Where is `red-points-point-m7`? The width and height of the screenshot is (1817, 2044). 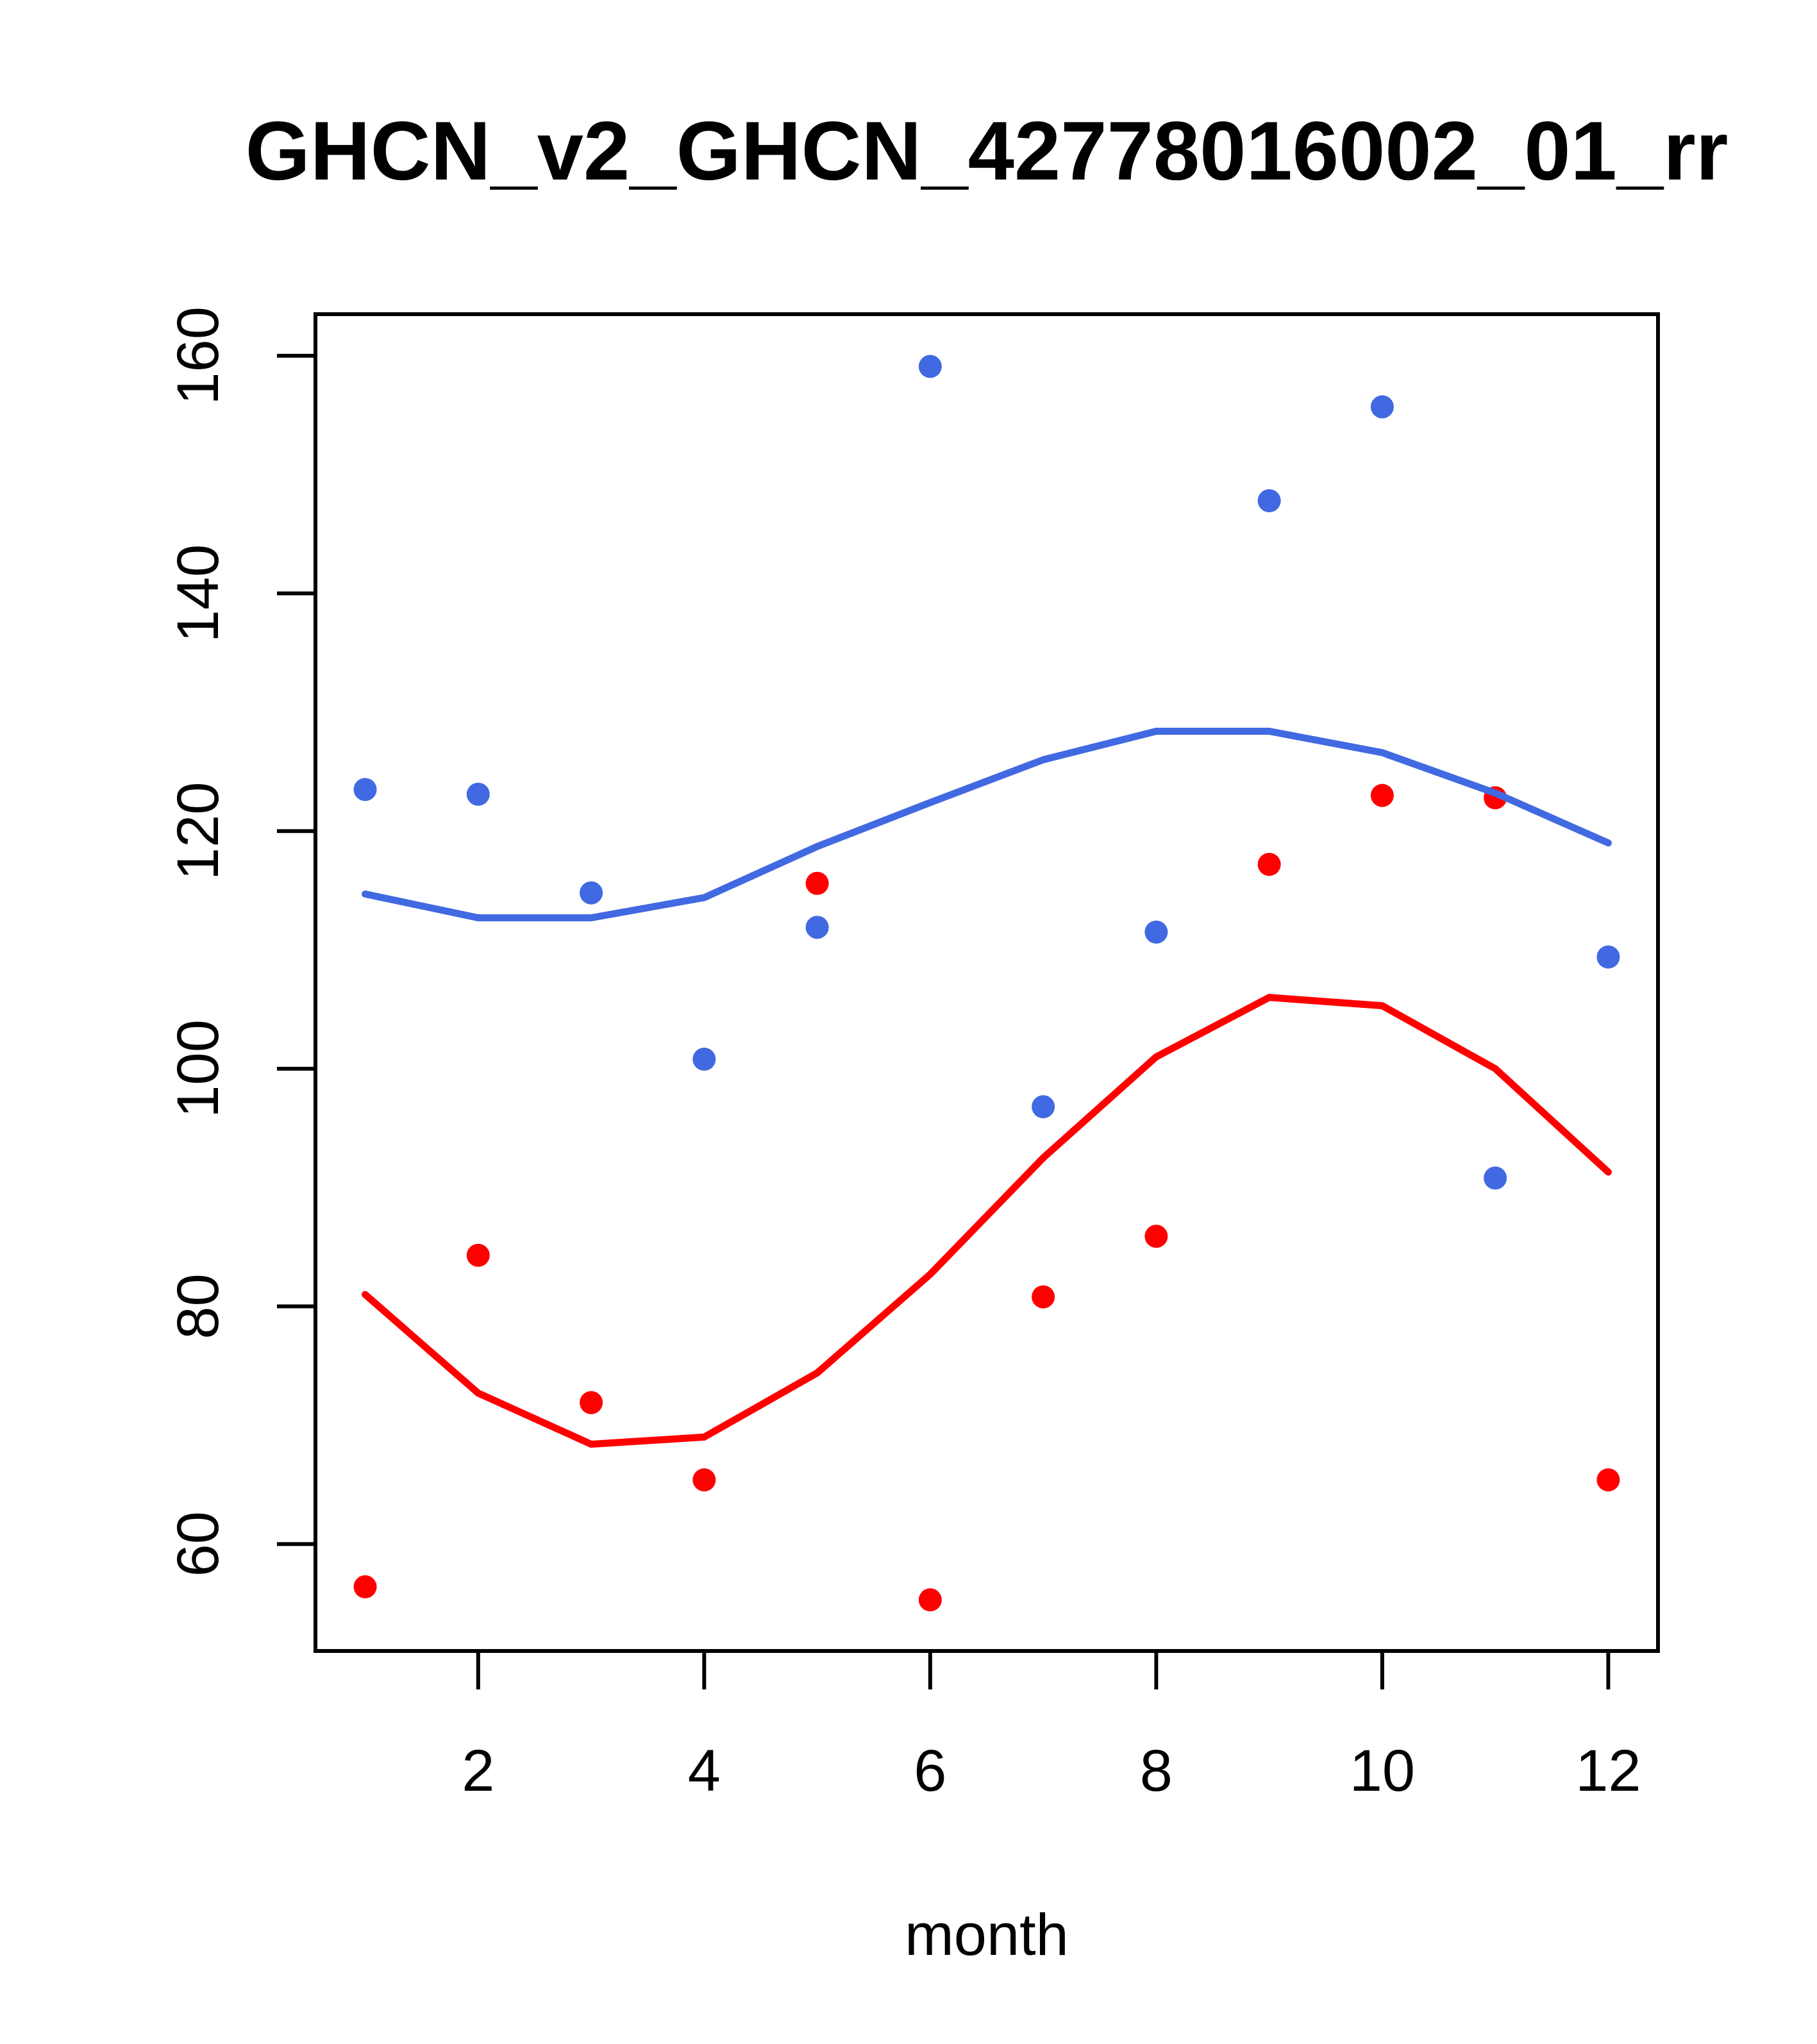 red-points-point-m7 is located at coordinates (1043, 1297).